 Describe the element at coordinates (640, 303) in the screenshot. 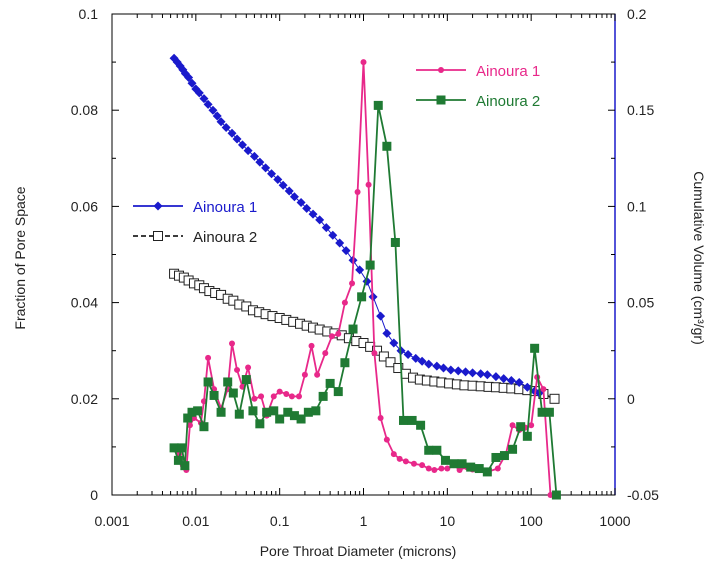

I see `y-right-tick-label: 0.05` at that location.